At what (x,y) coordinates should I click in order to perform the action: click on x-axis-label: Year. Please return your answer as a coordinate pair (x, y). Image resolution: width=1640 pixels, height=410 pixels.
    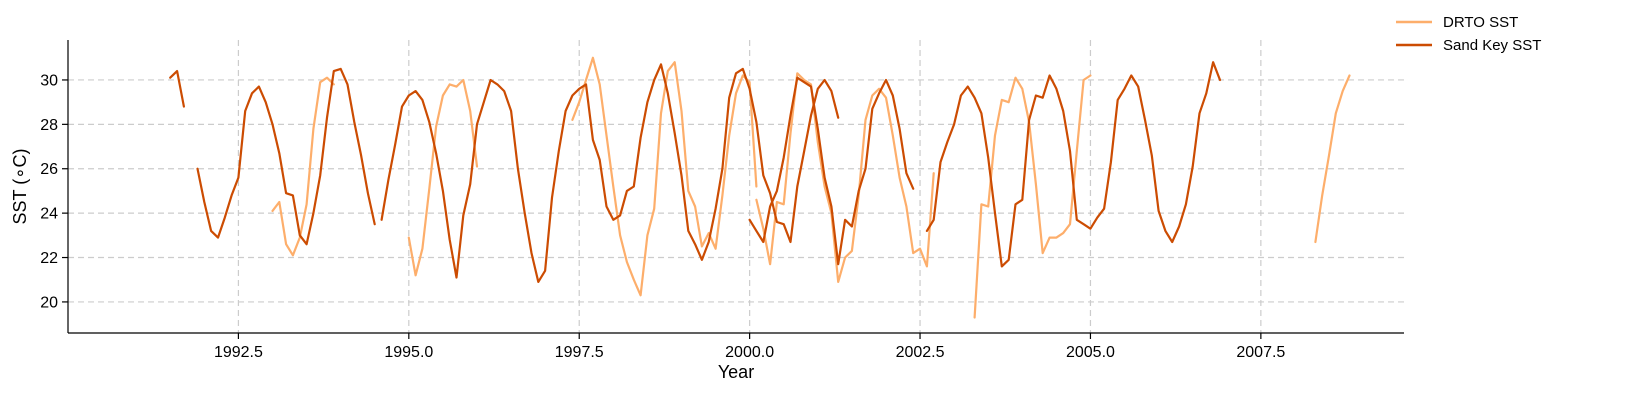
    Looking at the image, I should click on (736, 372).